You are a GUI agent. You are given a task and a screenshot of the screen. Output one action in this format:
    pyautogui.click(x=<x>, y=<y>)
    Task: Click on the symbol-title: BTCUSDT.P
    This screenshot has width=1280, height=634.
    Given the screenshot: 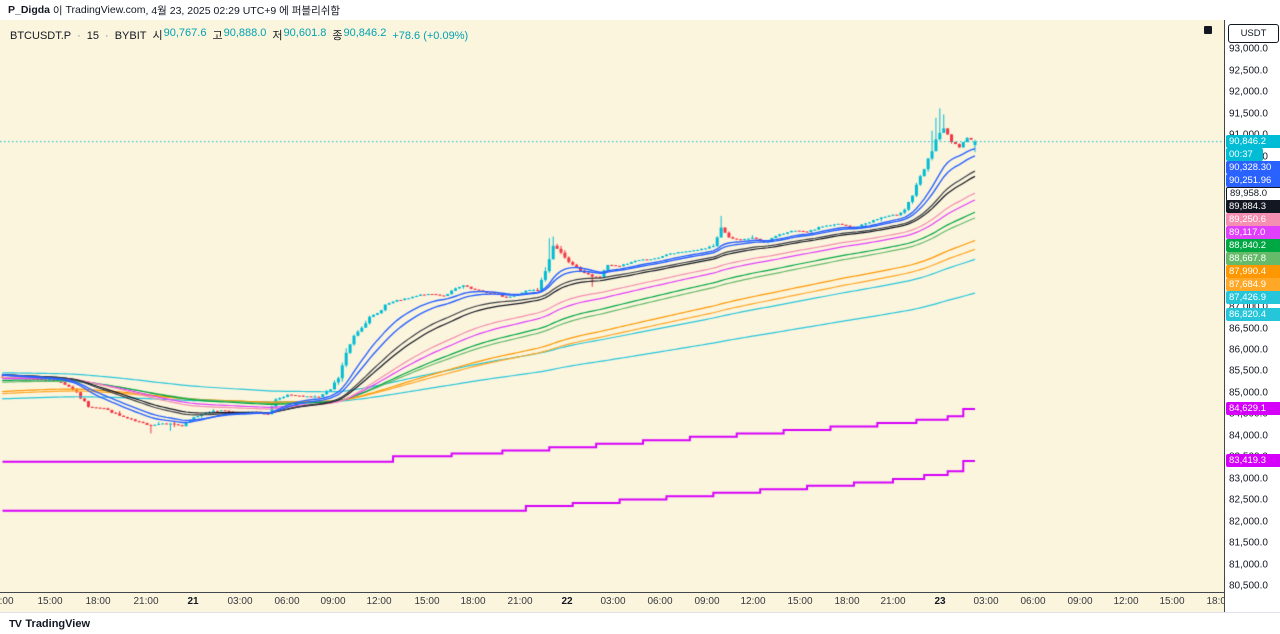 What is the action you would take?
    pyautogui.click(x=41, y=36)
    